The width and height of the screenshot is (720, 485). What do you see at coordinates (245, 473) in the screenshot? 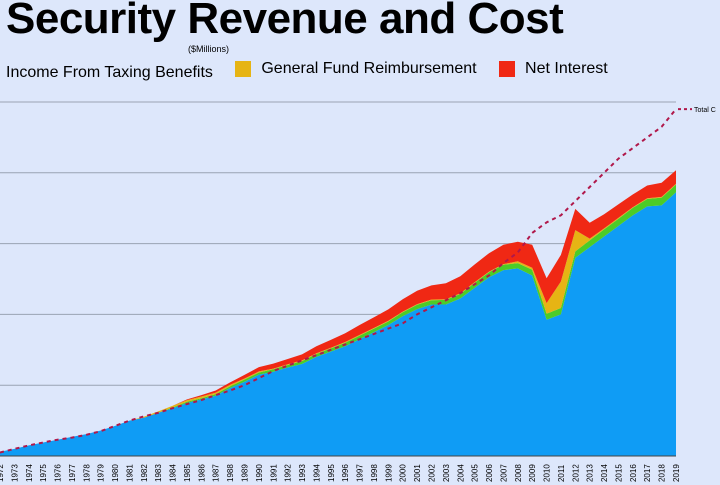
I see `x-tick-label: 1989` at bounding box center [245, 473].